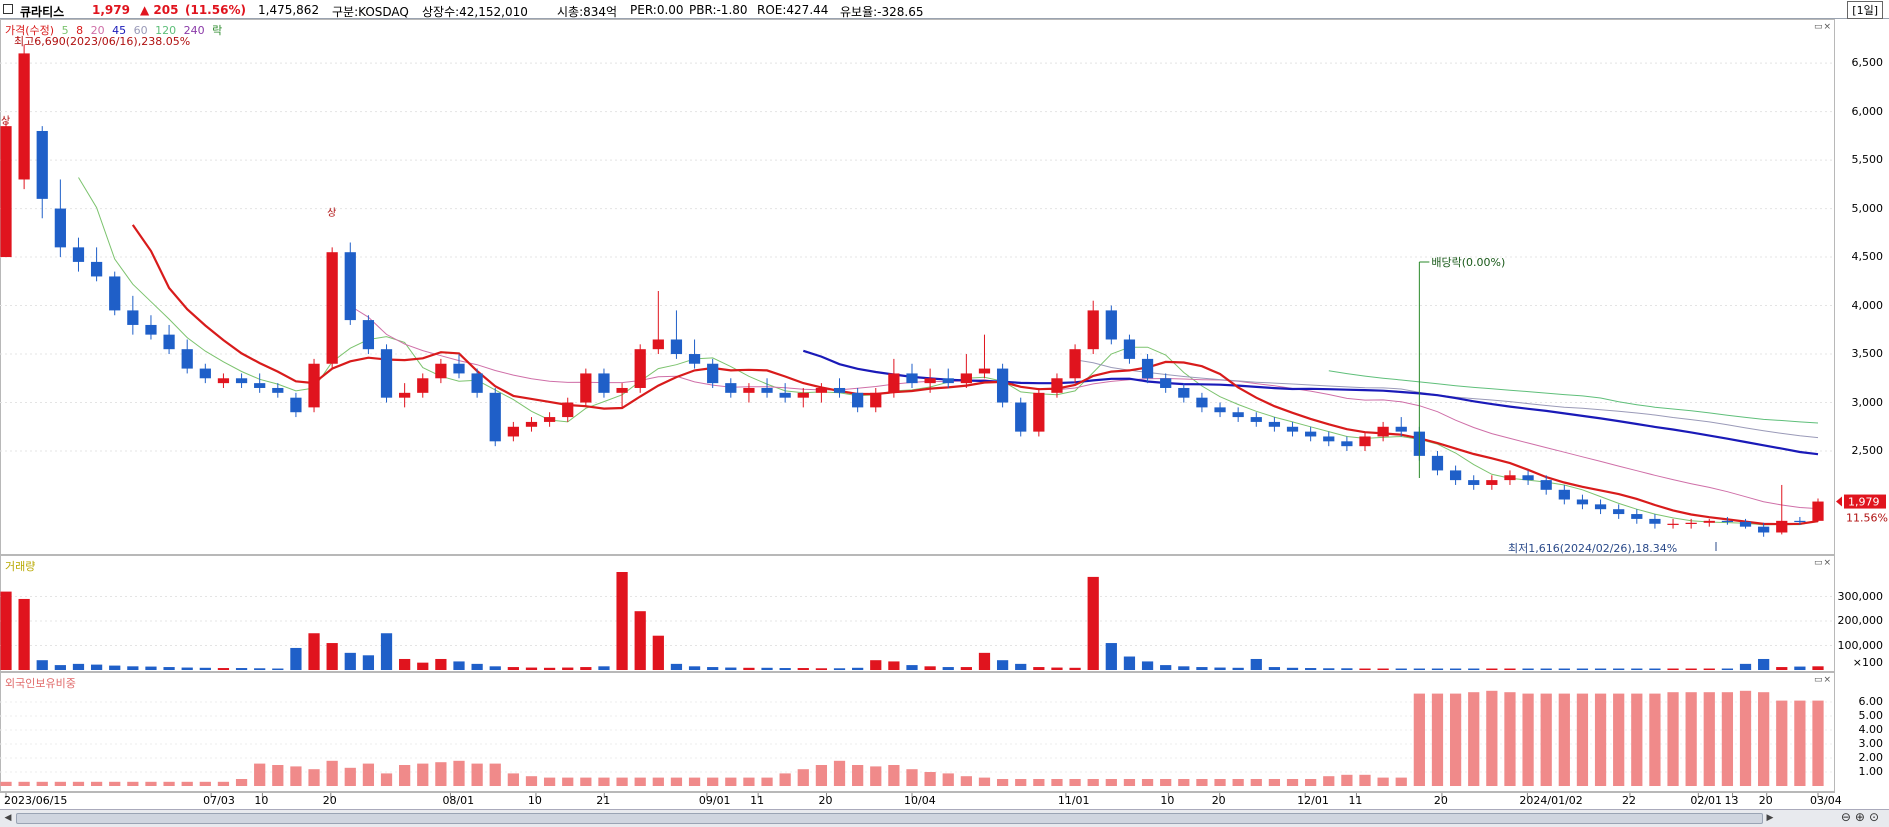  I want to click on scroll-thumb, so click(889, 818).